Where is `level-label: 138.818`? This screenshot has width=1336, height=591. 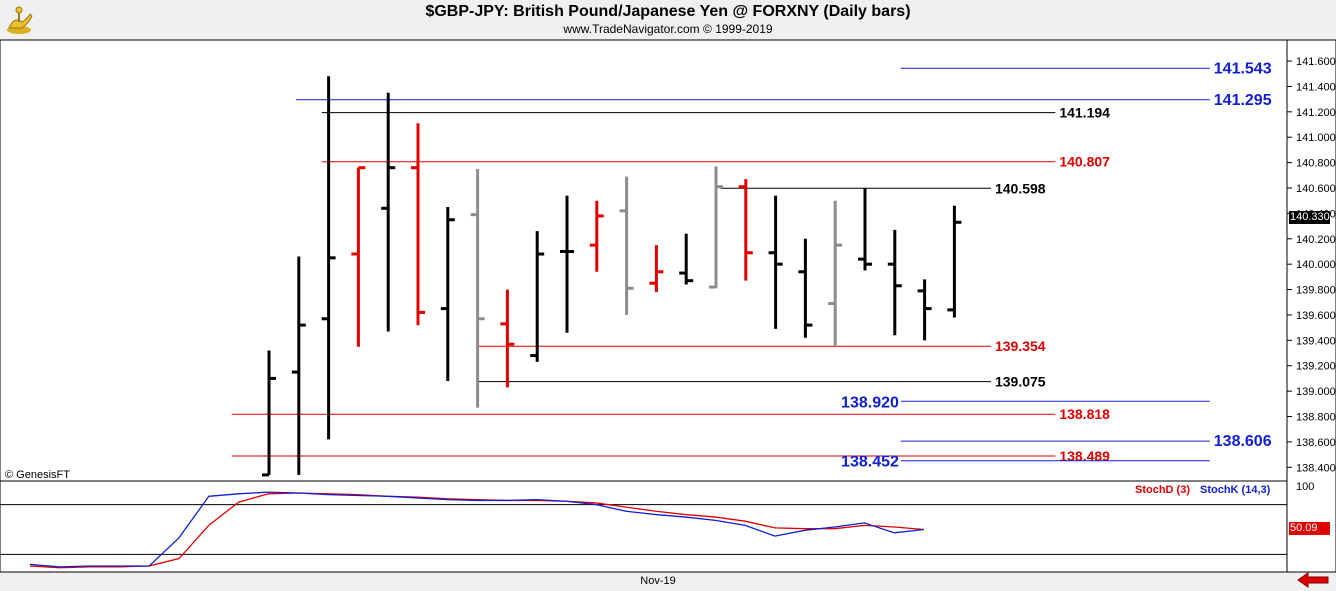
level-label: 138.818 is located at coordinates (1084, 414).